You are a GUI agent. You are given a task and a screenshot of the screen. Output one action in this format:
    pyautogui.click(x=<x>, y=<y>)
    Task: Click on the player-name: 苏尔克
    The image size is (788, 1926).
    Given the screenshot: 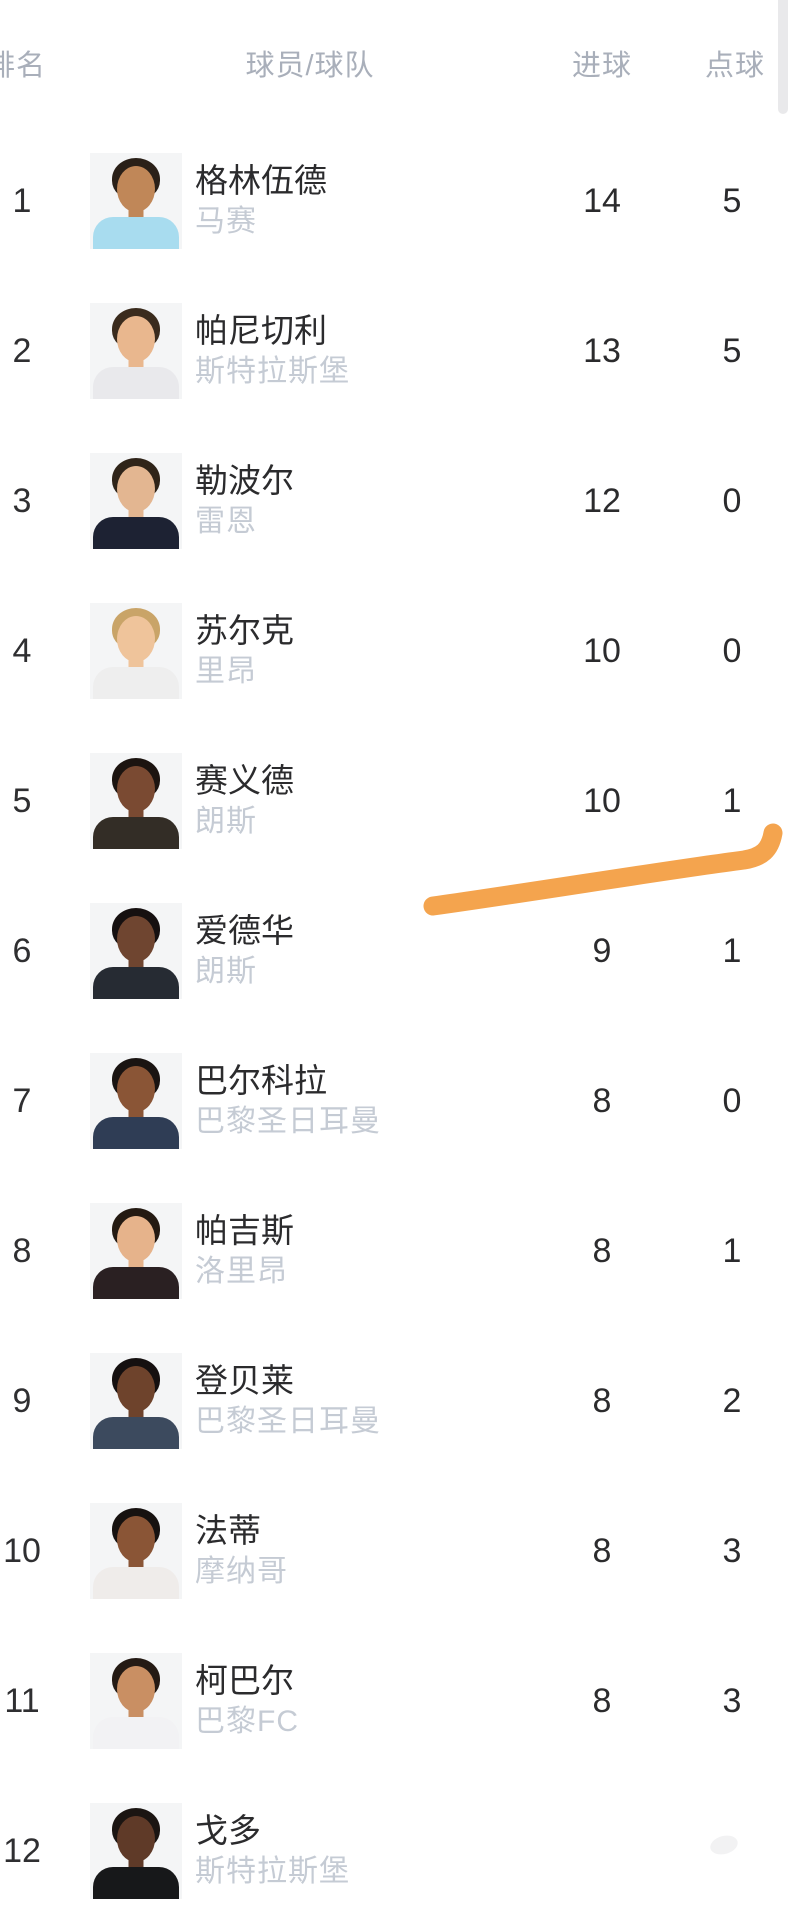 What is the action you would take?
    pyautogui.click(x=244, y=630)
    